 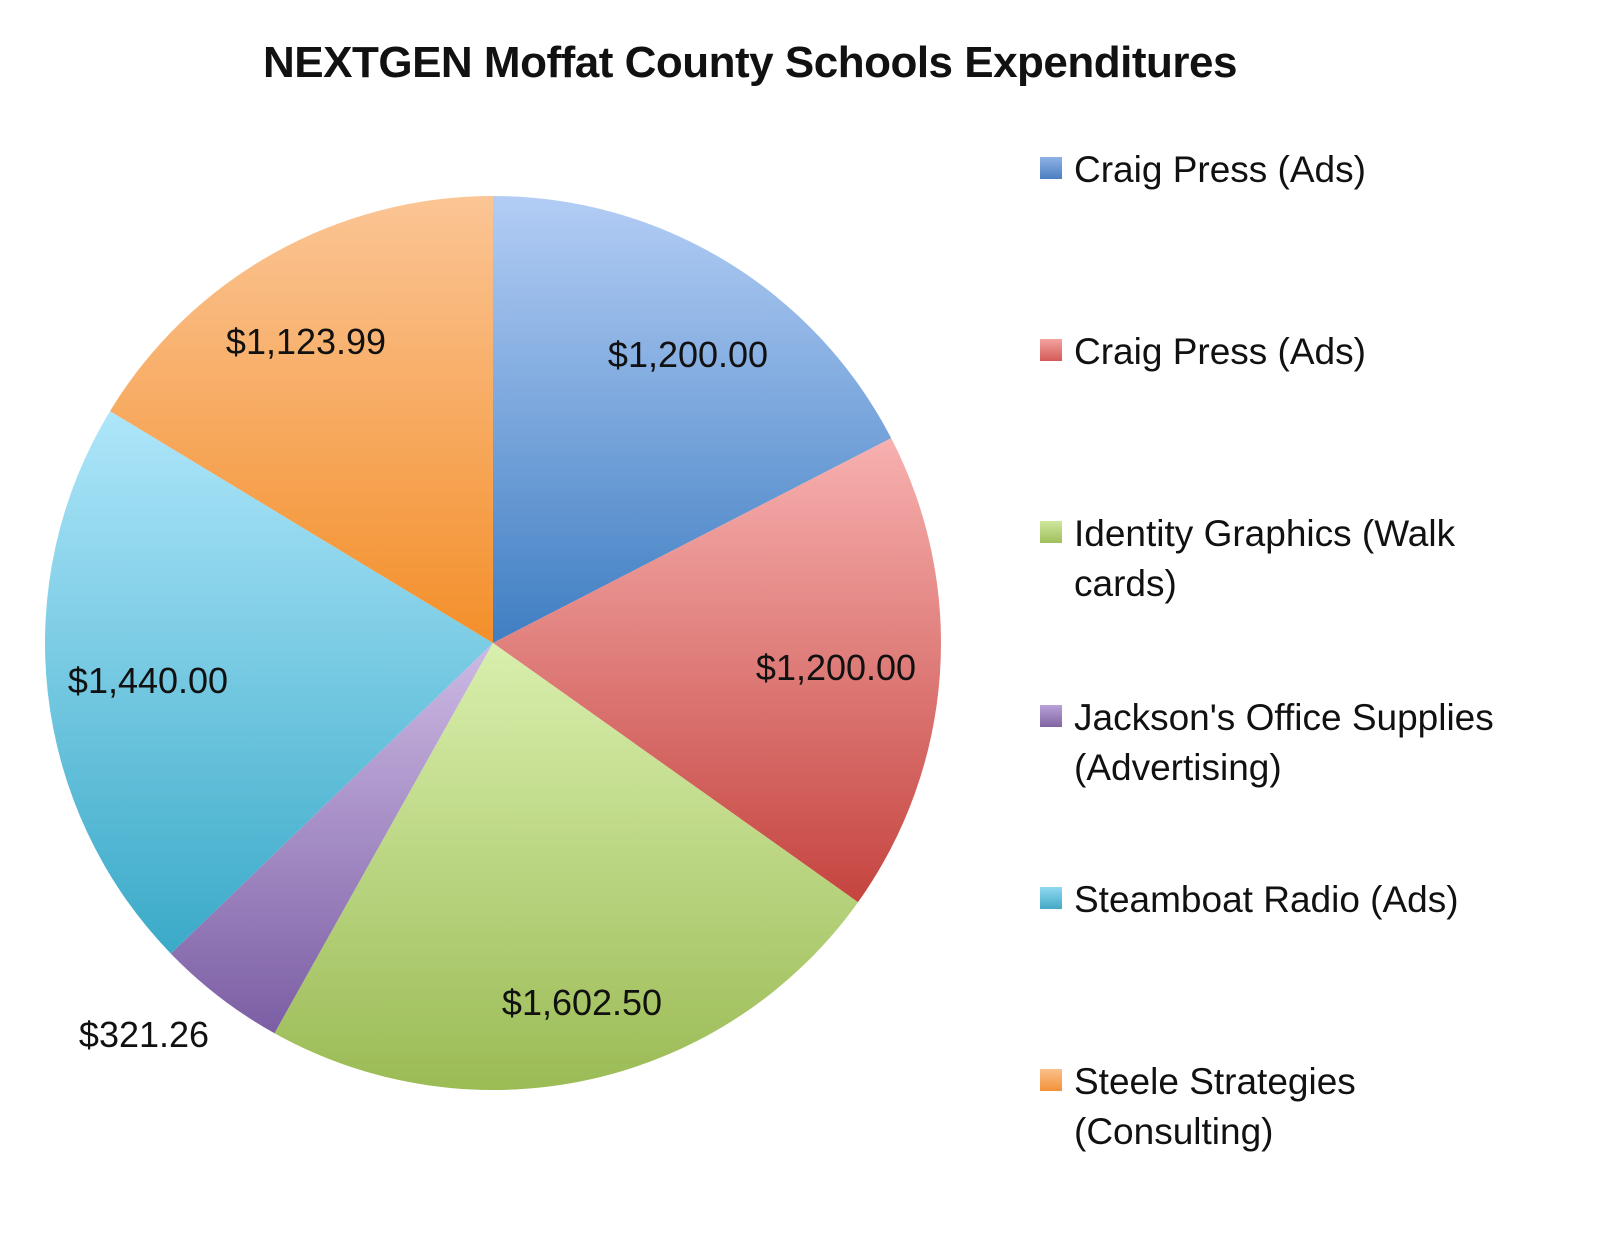 I want to click on legend-swatch-red, so click(x=1051, y=350).